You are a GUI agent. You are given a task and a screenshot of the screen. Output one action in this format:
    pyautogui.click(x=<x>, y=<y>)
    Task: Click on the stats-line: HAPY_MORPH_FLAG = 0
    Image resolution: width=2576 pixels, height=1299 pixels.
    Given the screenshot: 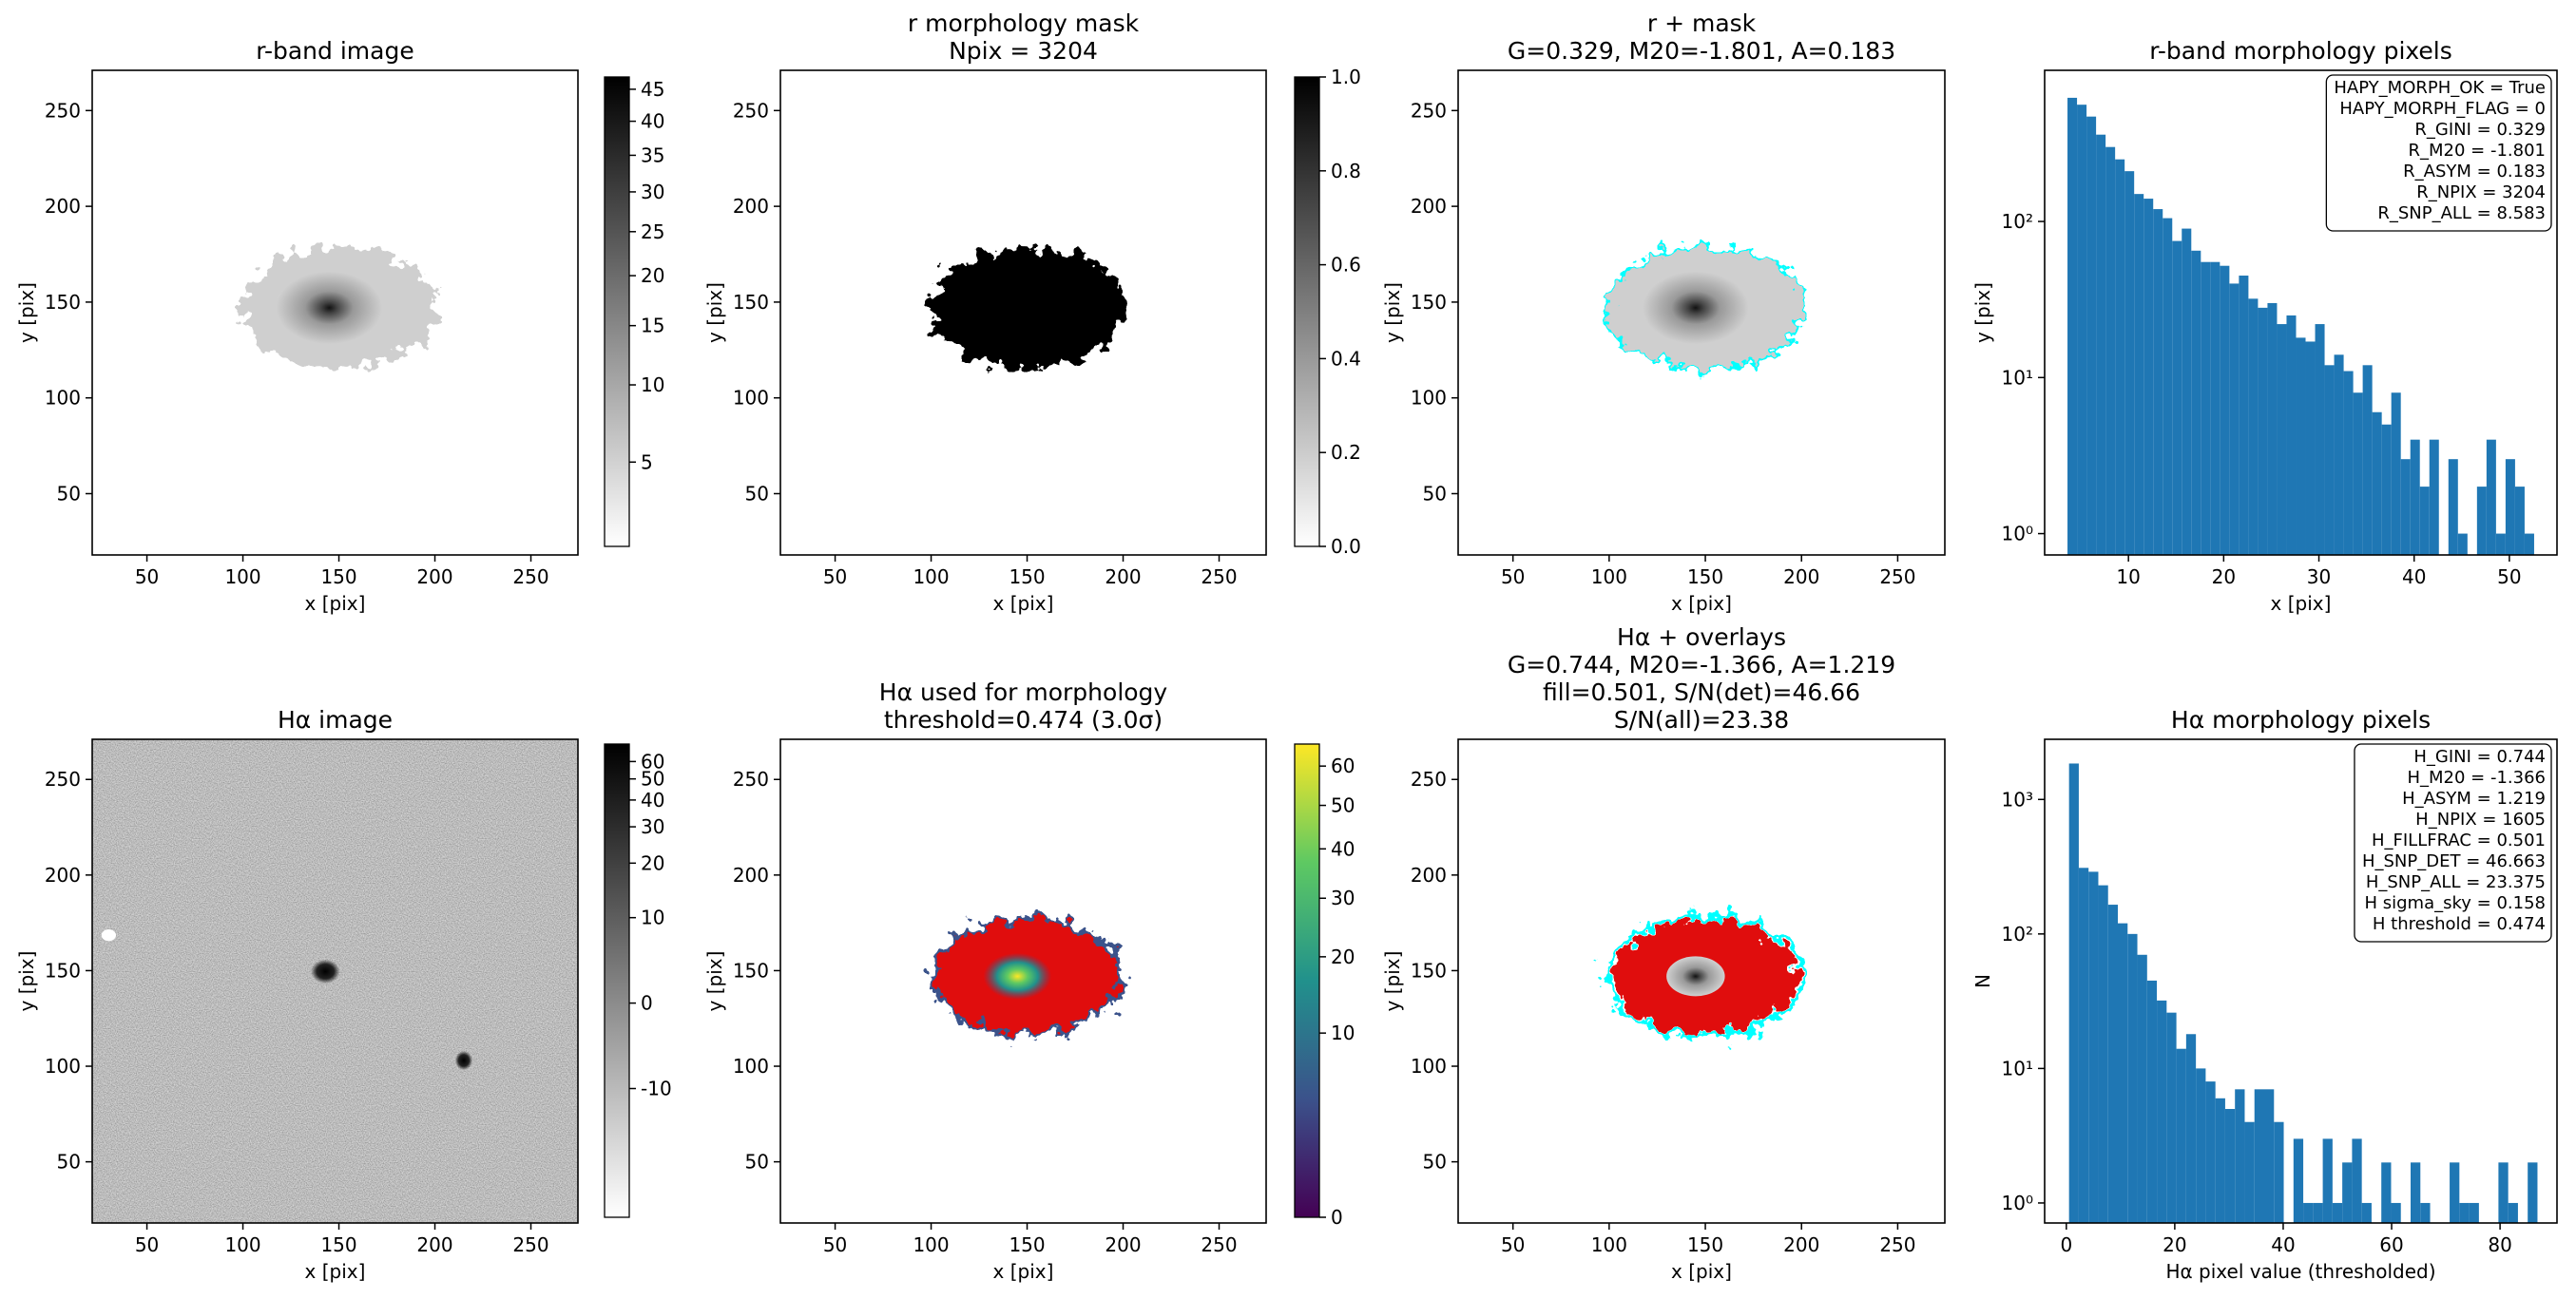 What is the action you would take?
    pyautogui.click(x=2443, y=109)
    